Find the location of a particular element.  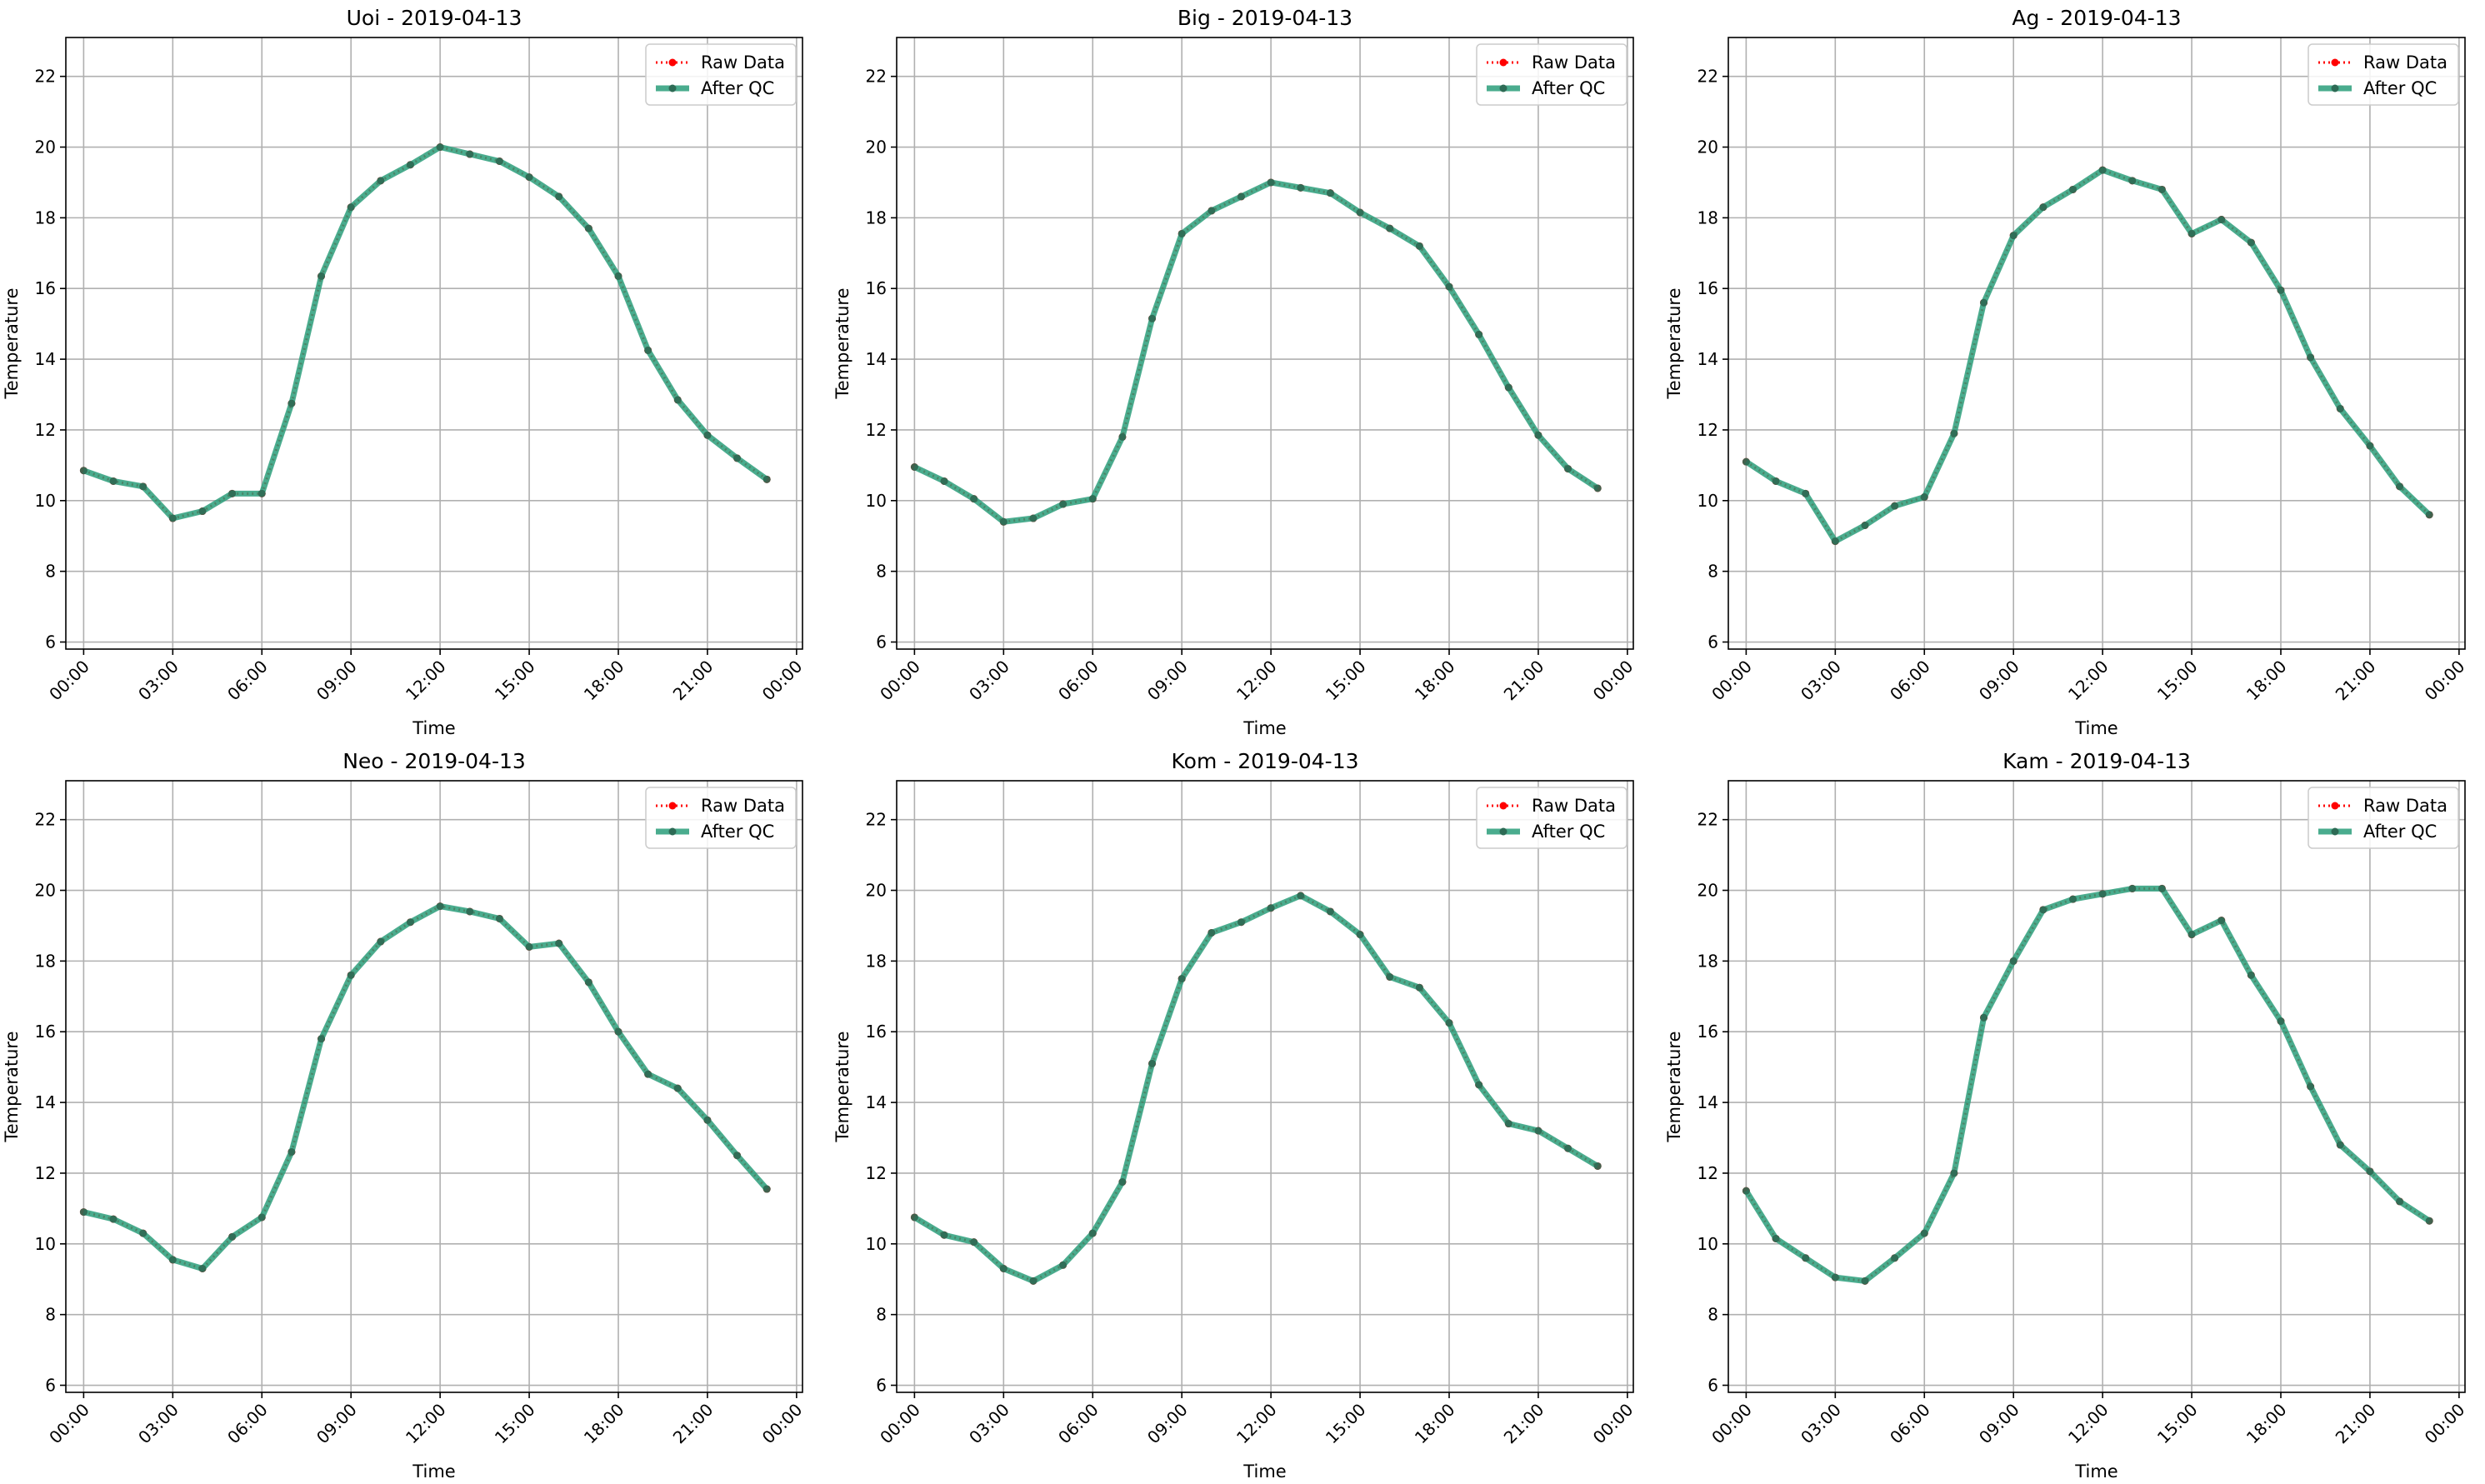

legend-raw-marker is located at coordinates (1503, 62).